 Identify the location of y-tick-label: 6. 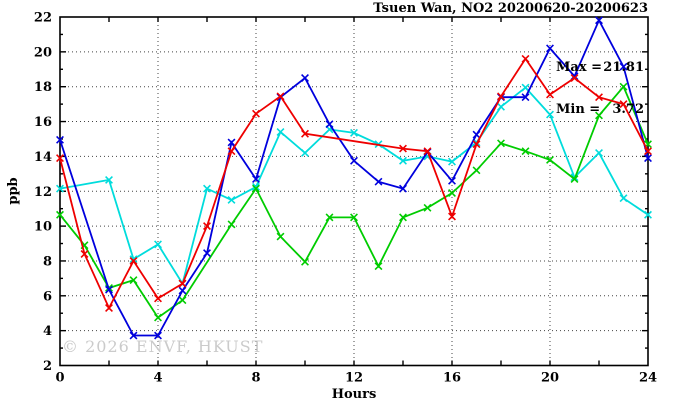
(47, 296).